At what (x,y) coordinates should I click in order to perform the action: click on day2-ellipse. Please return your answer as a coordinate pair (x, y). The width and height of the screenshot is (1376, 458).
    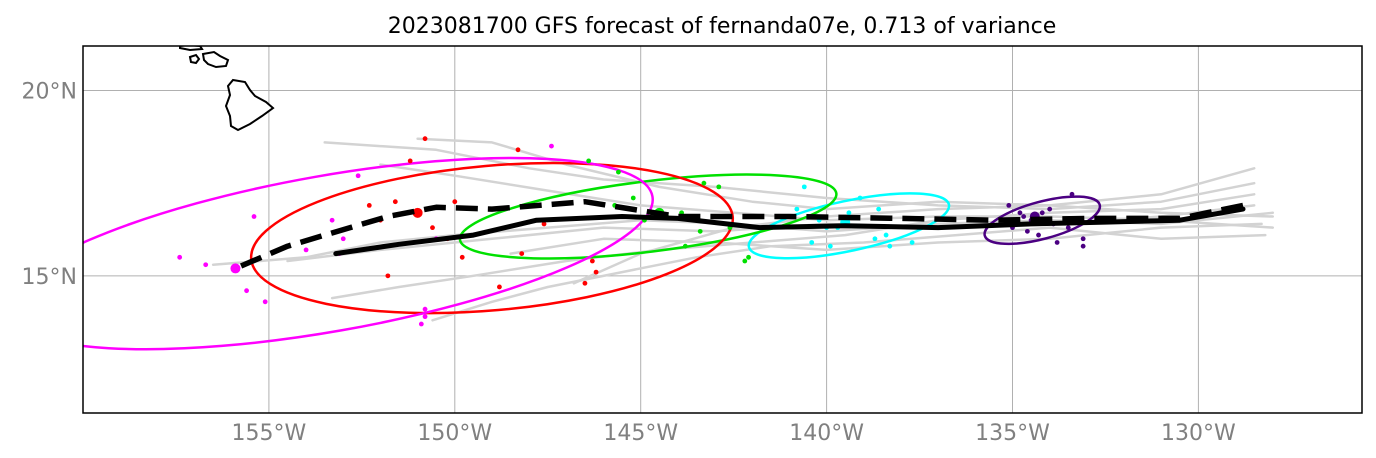
    Looking at the image, I should click on (849, 226).